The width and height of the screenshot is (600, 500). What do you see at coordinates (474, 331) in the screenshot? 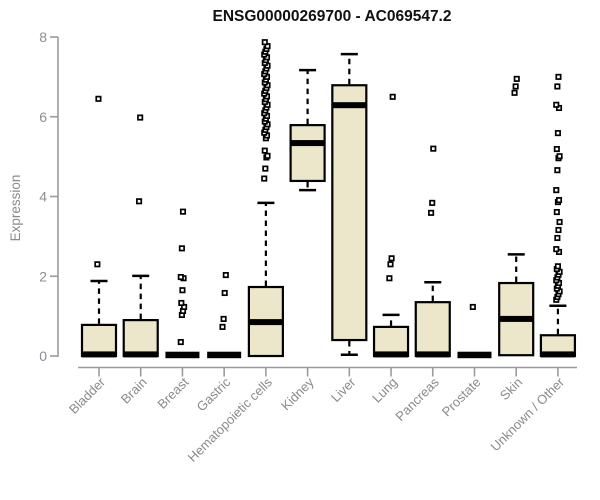
I see `box-prostate` at bounding box center [474, 331].